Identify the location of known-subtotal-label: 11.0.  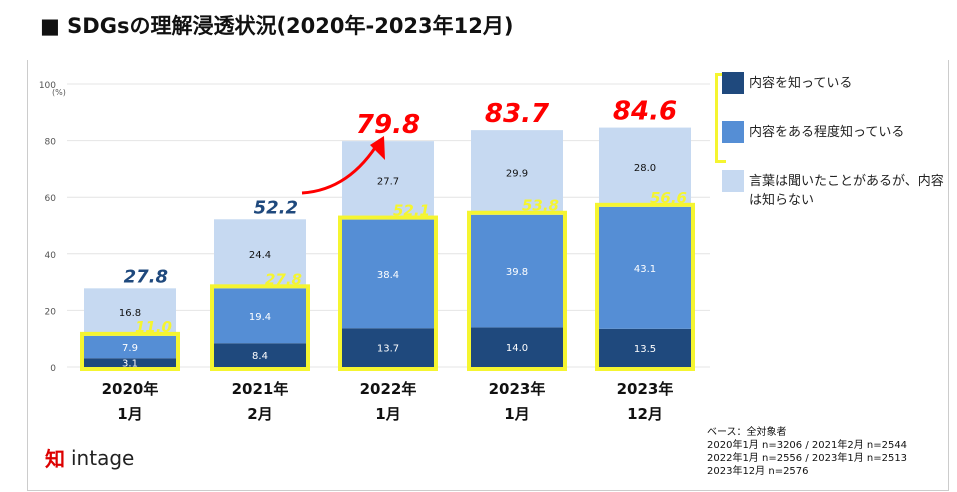
(153, 327).